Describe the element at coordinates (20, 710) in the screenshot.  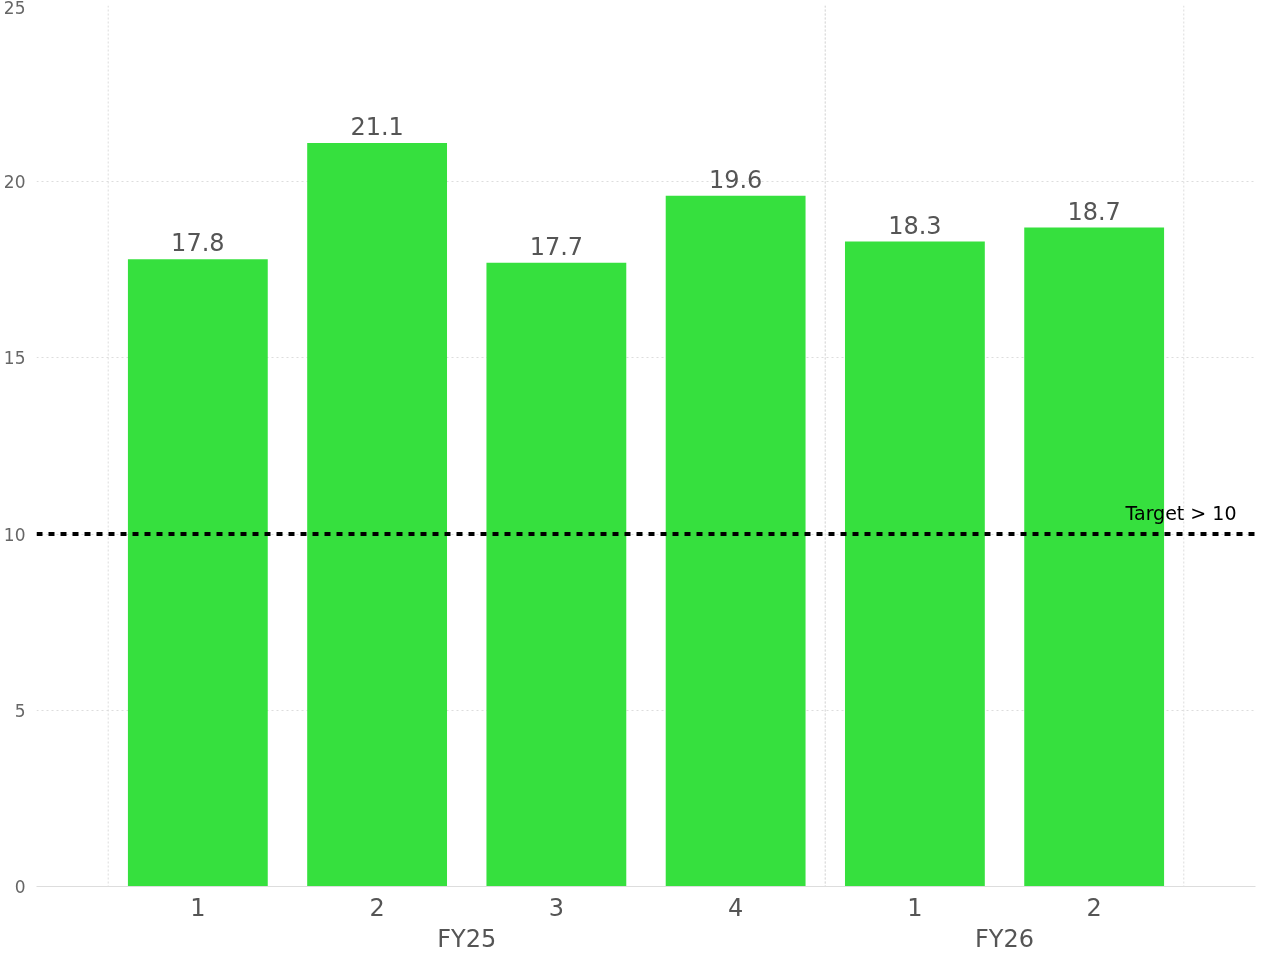
I see `y-tick-label: 5` at that location.